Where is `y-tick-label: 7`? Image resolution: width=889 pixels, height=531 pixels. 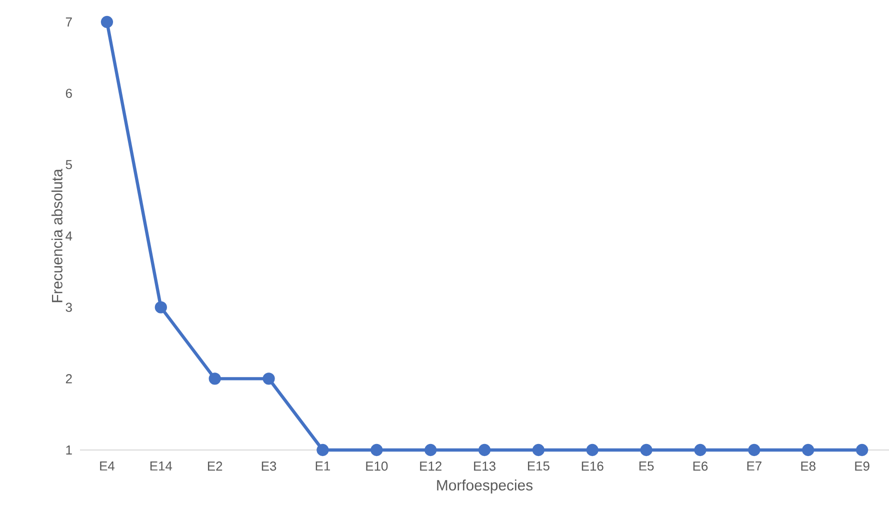 y-tick-label: 7 is located at coordinates (69, 22).